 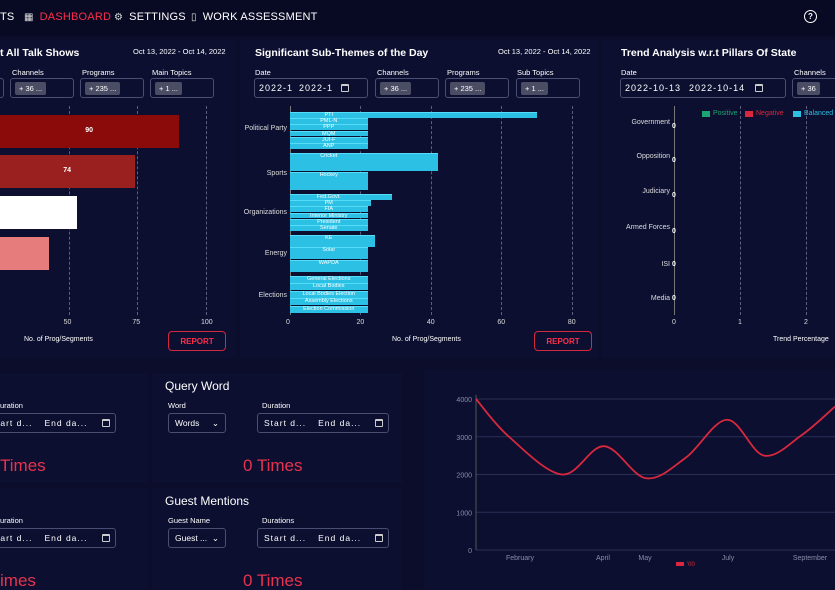 What do you see at coordinates (464, 438) in the screenshot?
I see `y-tick-label: 3000` at bounding box center [464, 438].